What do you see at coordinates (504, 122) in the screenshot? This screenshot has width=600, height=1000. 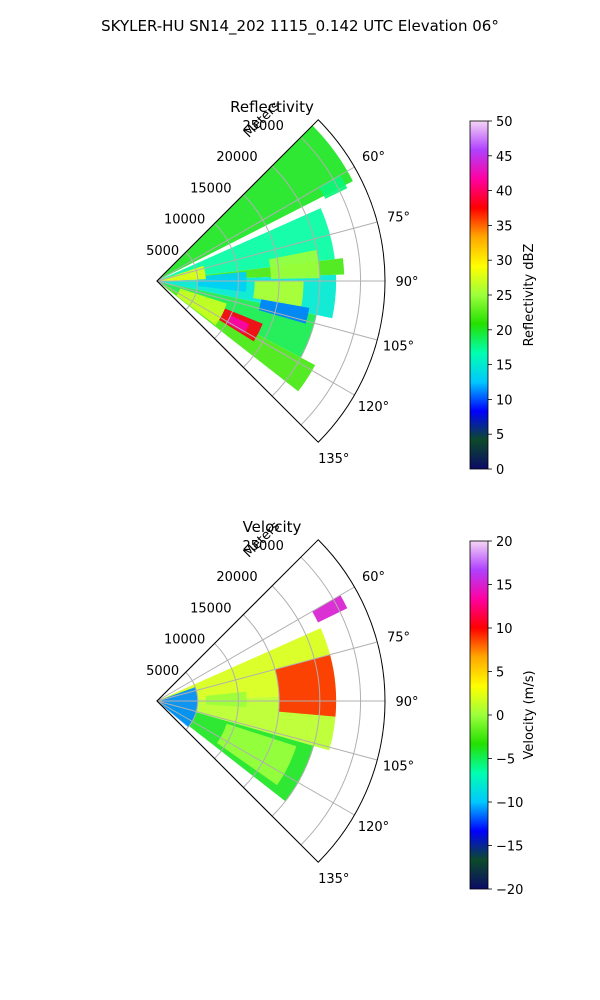 I see `colorbar-tick-label: 50` at bounding box center [504, 122].